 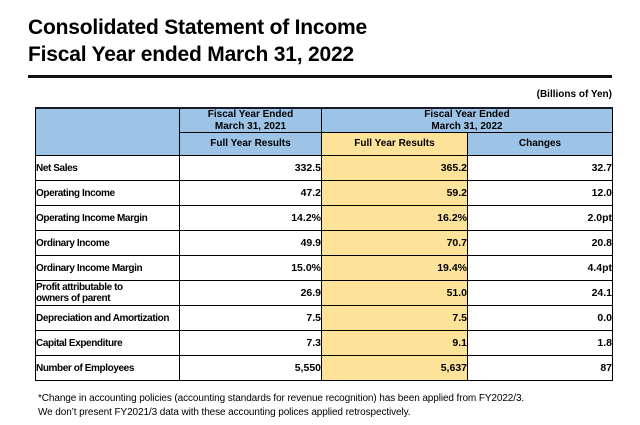 I want to click on change-value: 2.0pt, so click(x=540, y=218).